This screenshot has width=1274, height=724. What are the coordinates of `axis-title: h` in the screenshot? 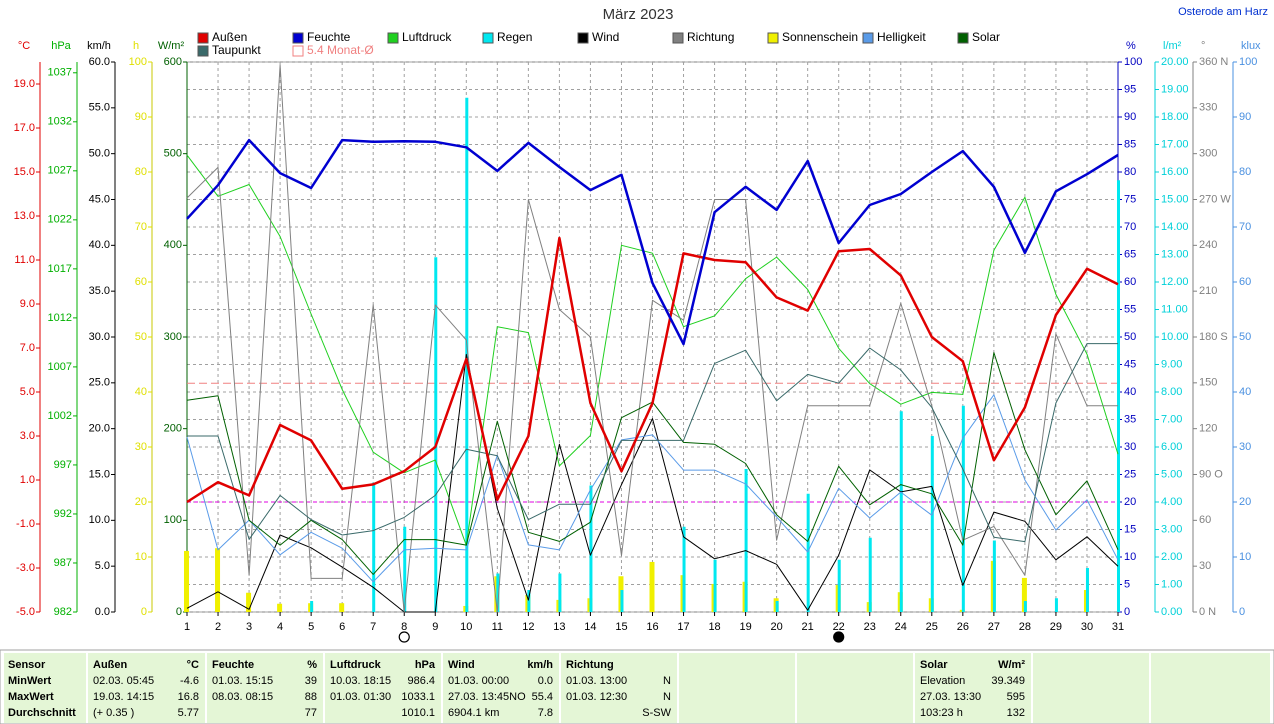 It's located at (136, 46).